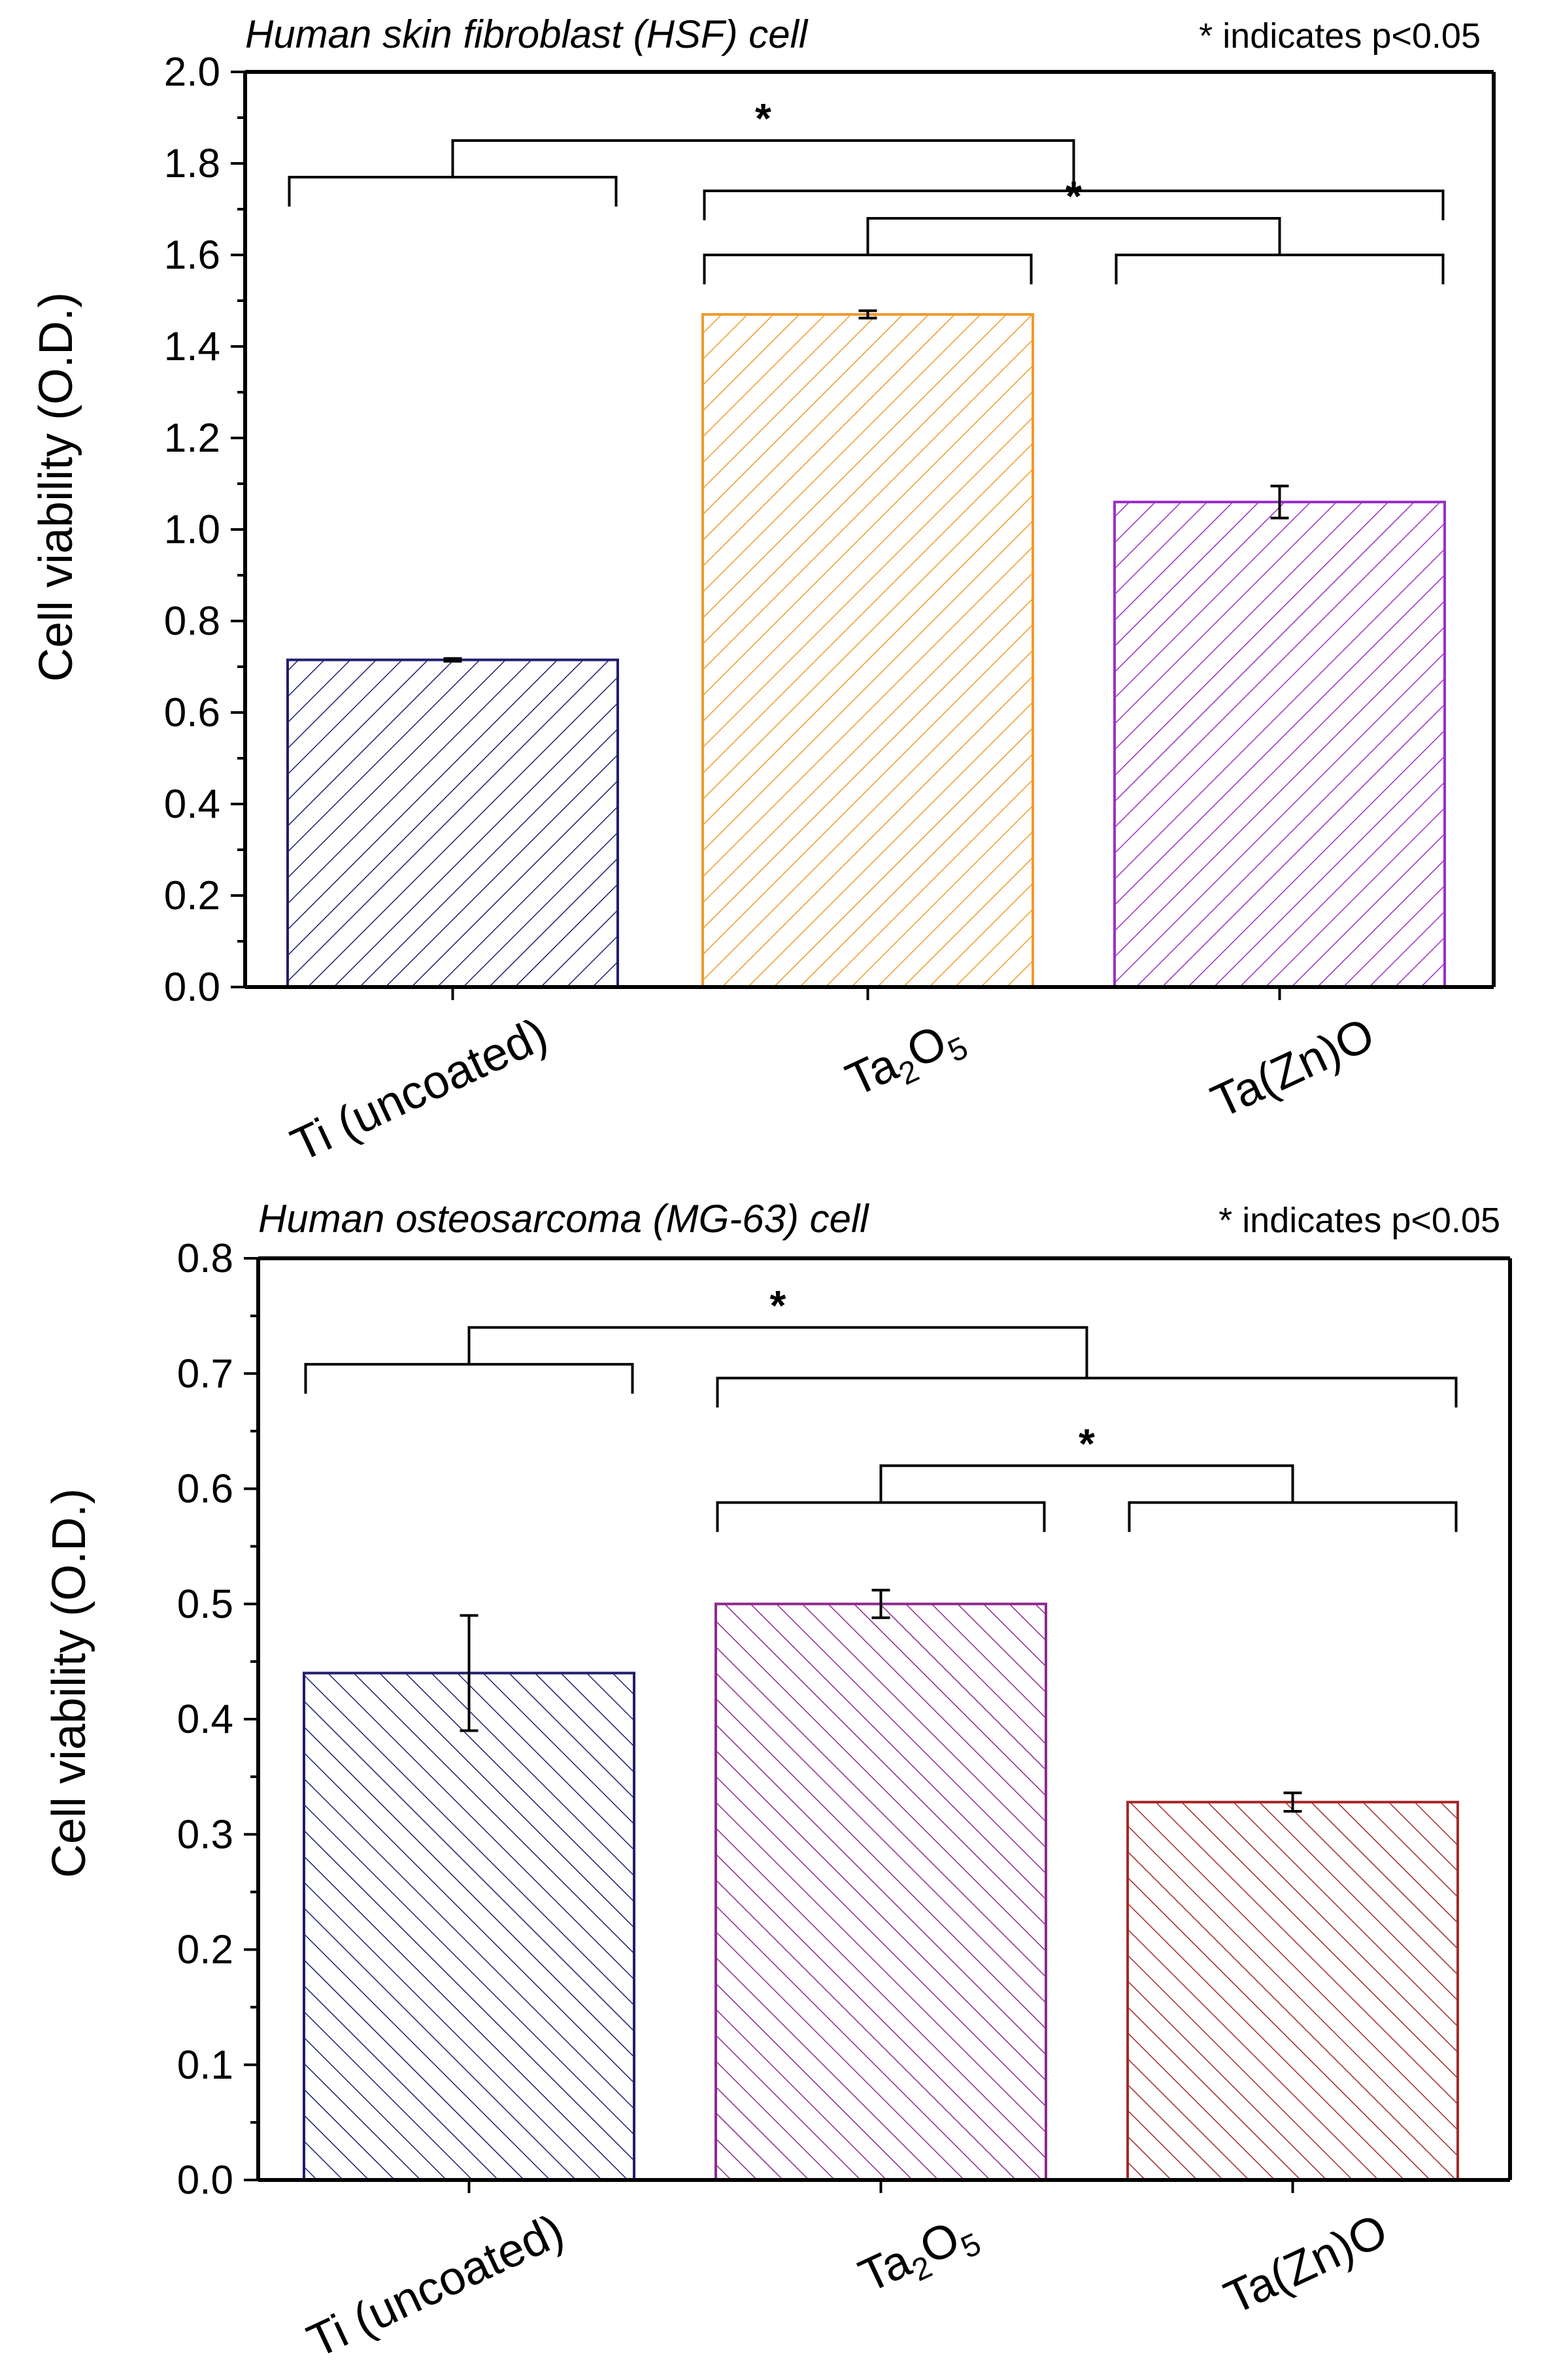 The height and width of the screenshot is (2380, 1546). Describe the element at coordinates (192, 987) in the screenshot. I see `hsf-y-tick-label: 0.0` at that location.